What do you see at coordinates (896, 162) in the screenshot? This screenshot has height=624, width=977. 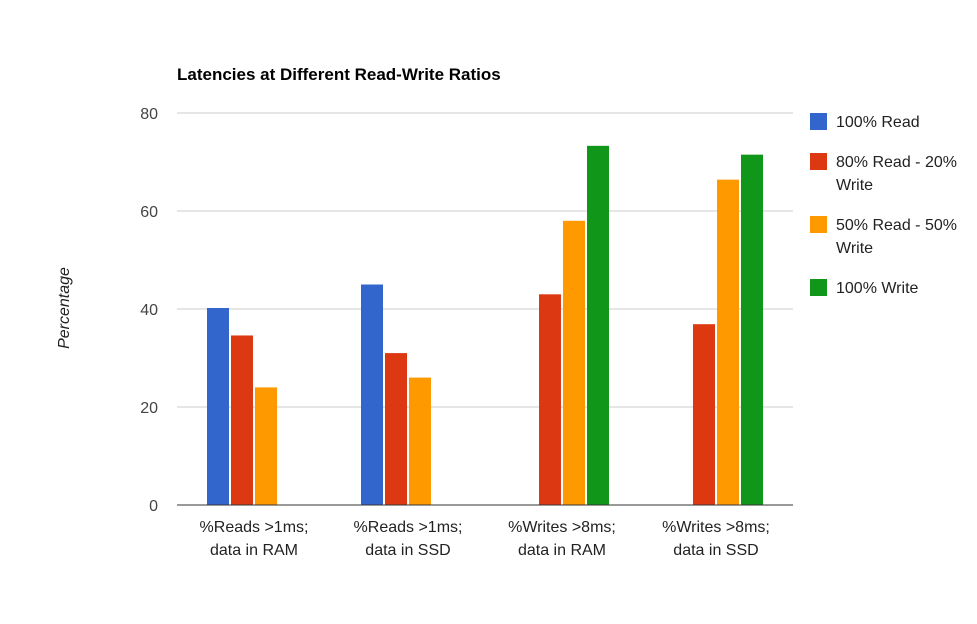 I see `legend-label: 80% Read - 20%` at bounding box center [896, 162].